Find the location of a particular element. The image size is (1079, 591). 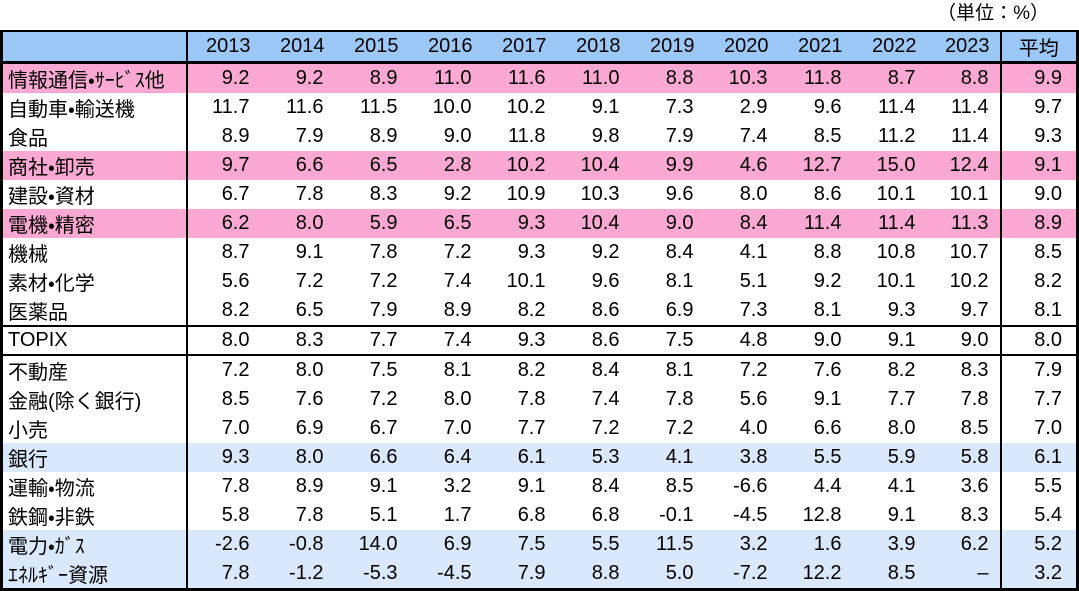

year-header-cell: 2015 is located at coordinates (371, 47).